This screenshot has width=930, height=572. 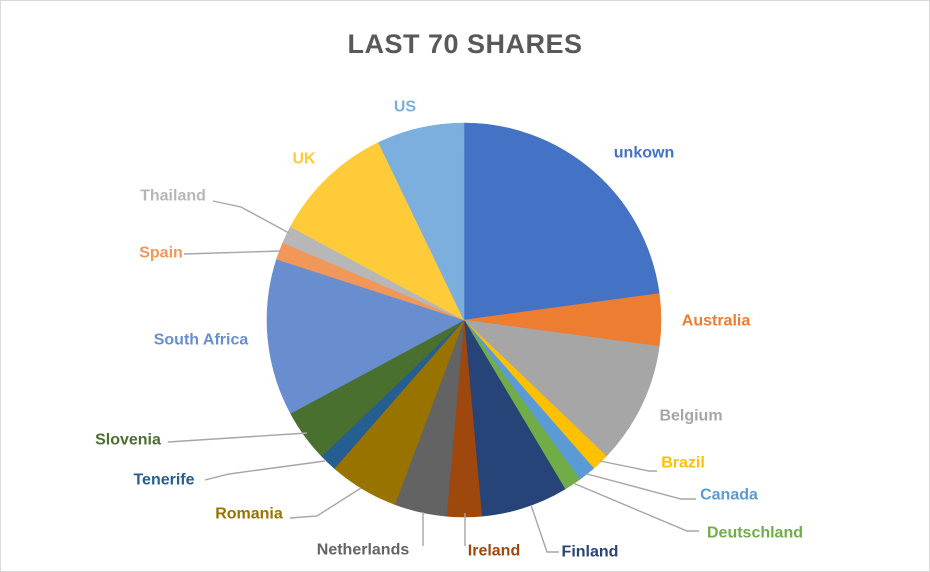 I want to click on label-us: US, so click(x=405, y=107).